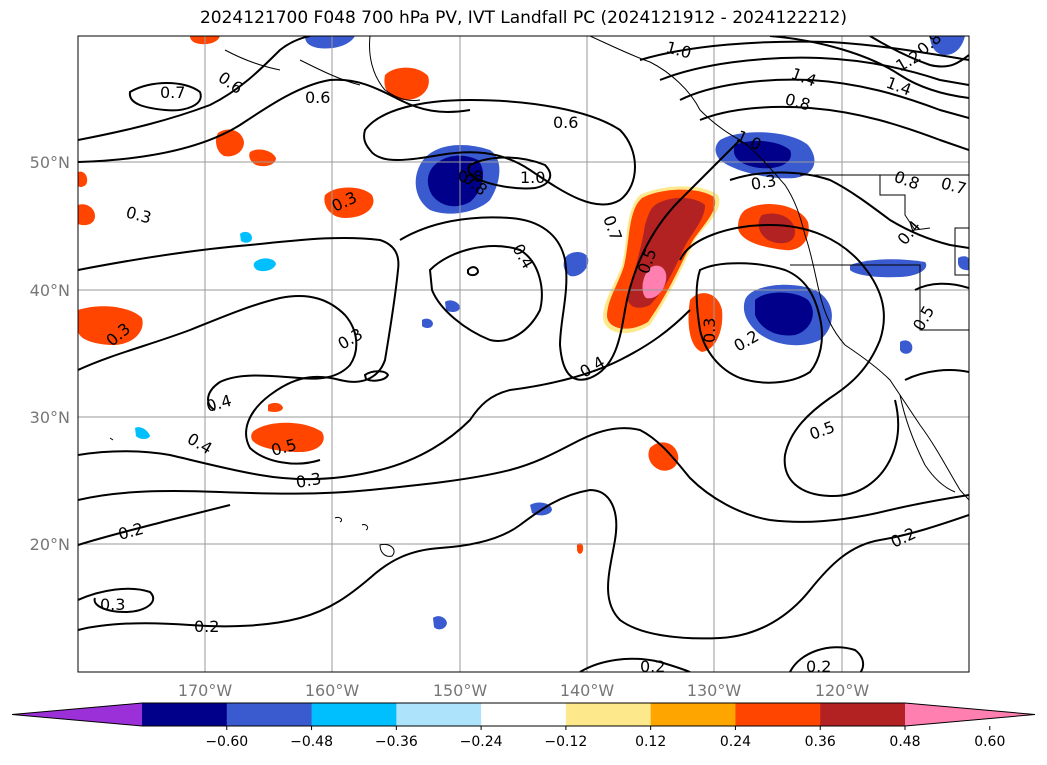 Image resolution: width=1047 pixels, height=765 pixels. I want to click on lat-label: 30°N, so click(50, 417).